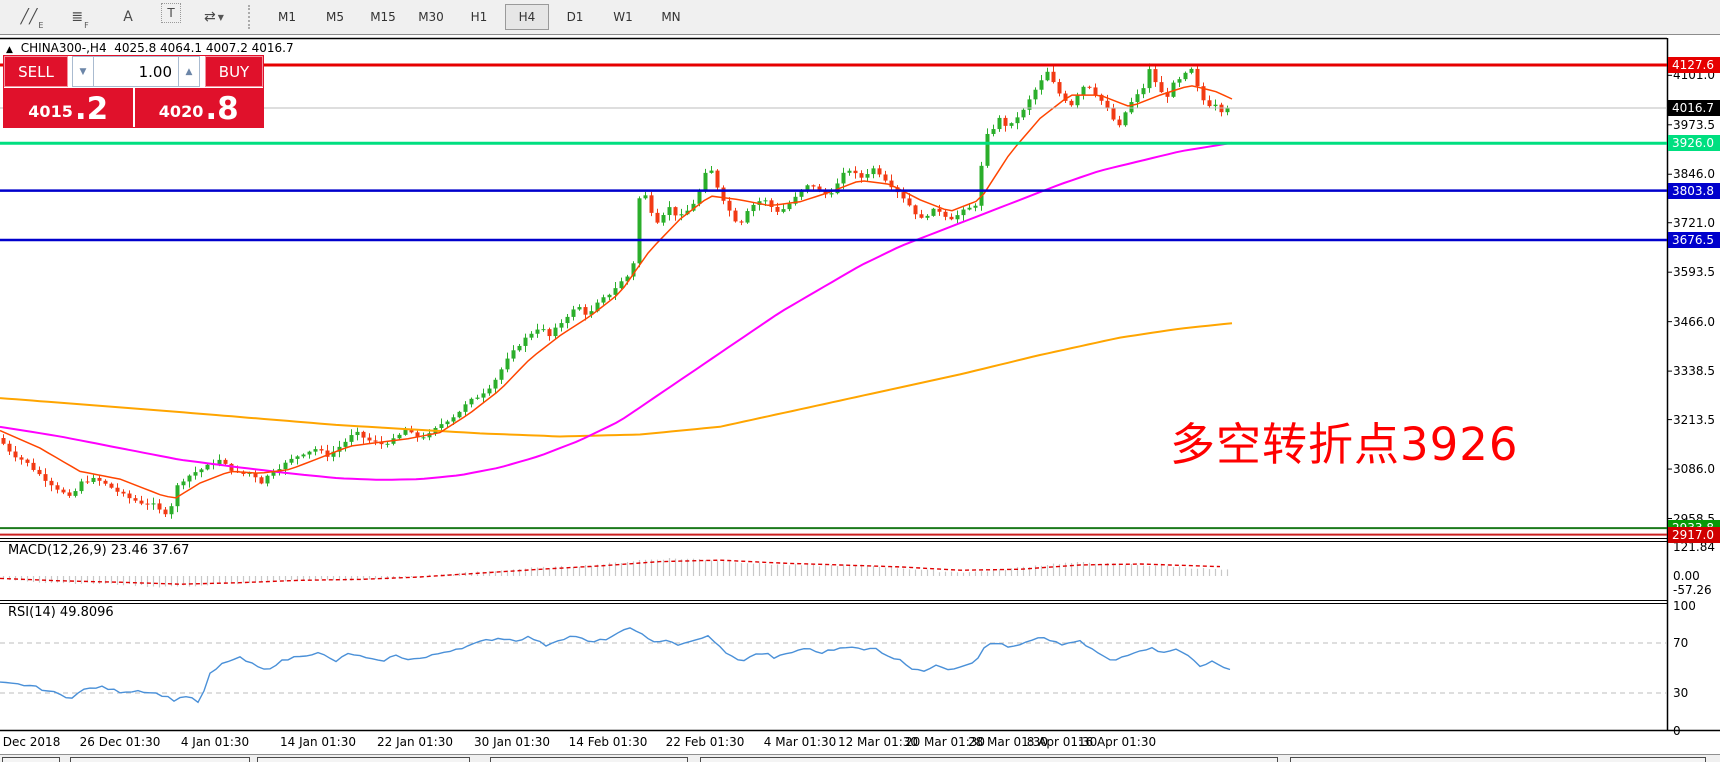 The image size is (1720, 762). I want to click on timeframe-d1: D1, so click(575, 17).